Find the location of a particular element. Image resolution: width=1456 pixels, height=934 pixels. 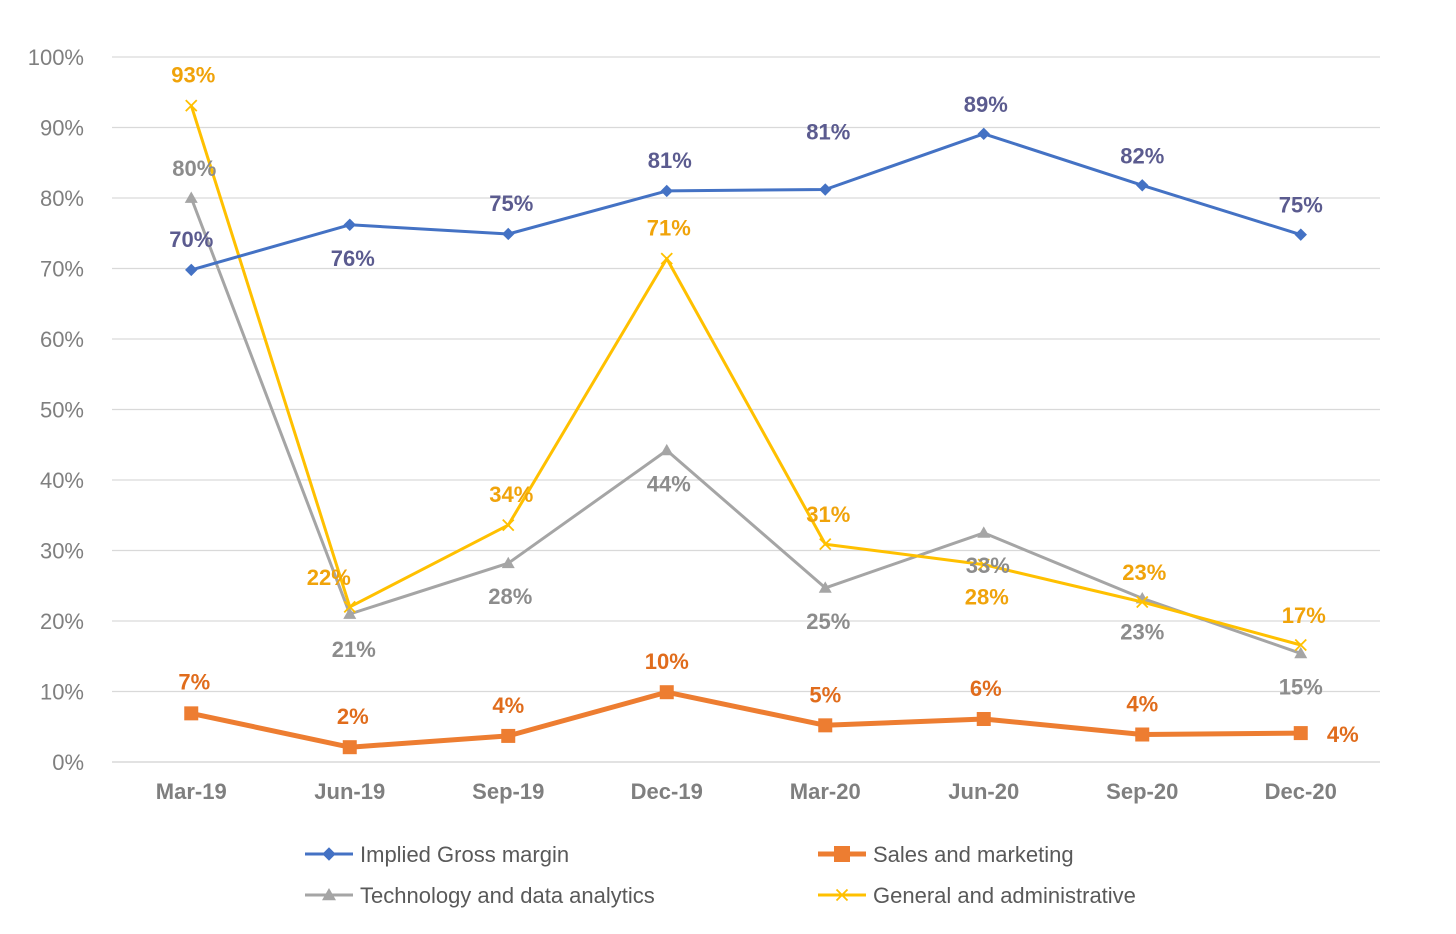

data-label: 76% is located at coordinates (353, 258).